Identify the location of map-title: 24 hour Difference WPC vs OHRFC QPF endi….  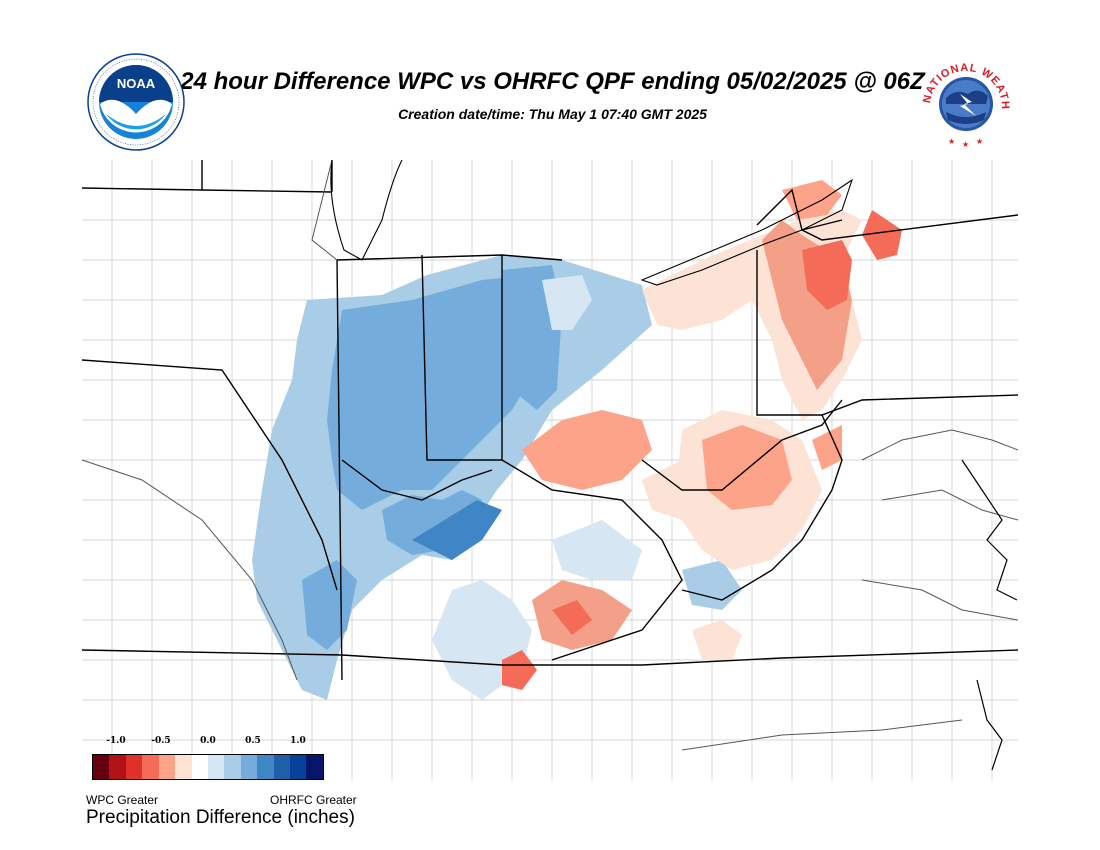
(552, 81).